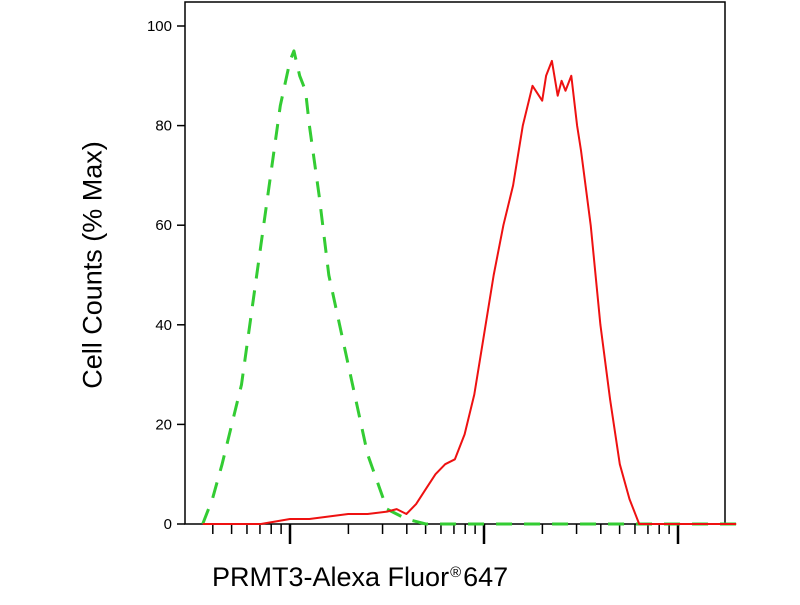  I want to click on y-tick-label: 80, so click(163, 126).